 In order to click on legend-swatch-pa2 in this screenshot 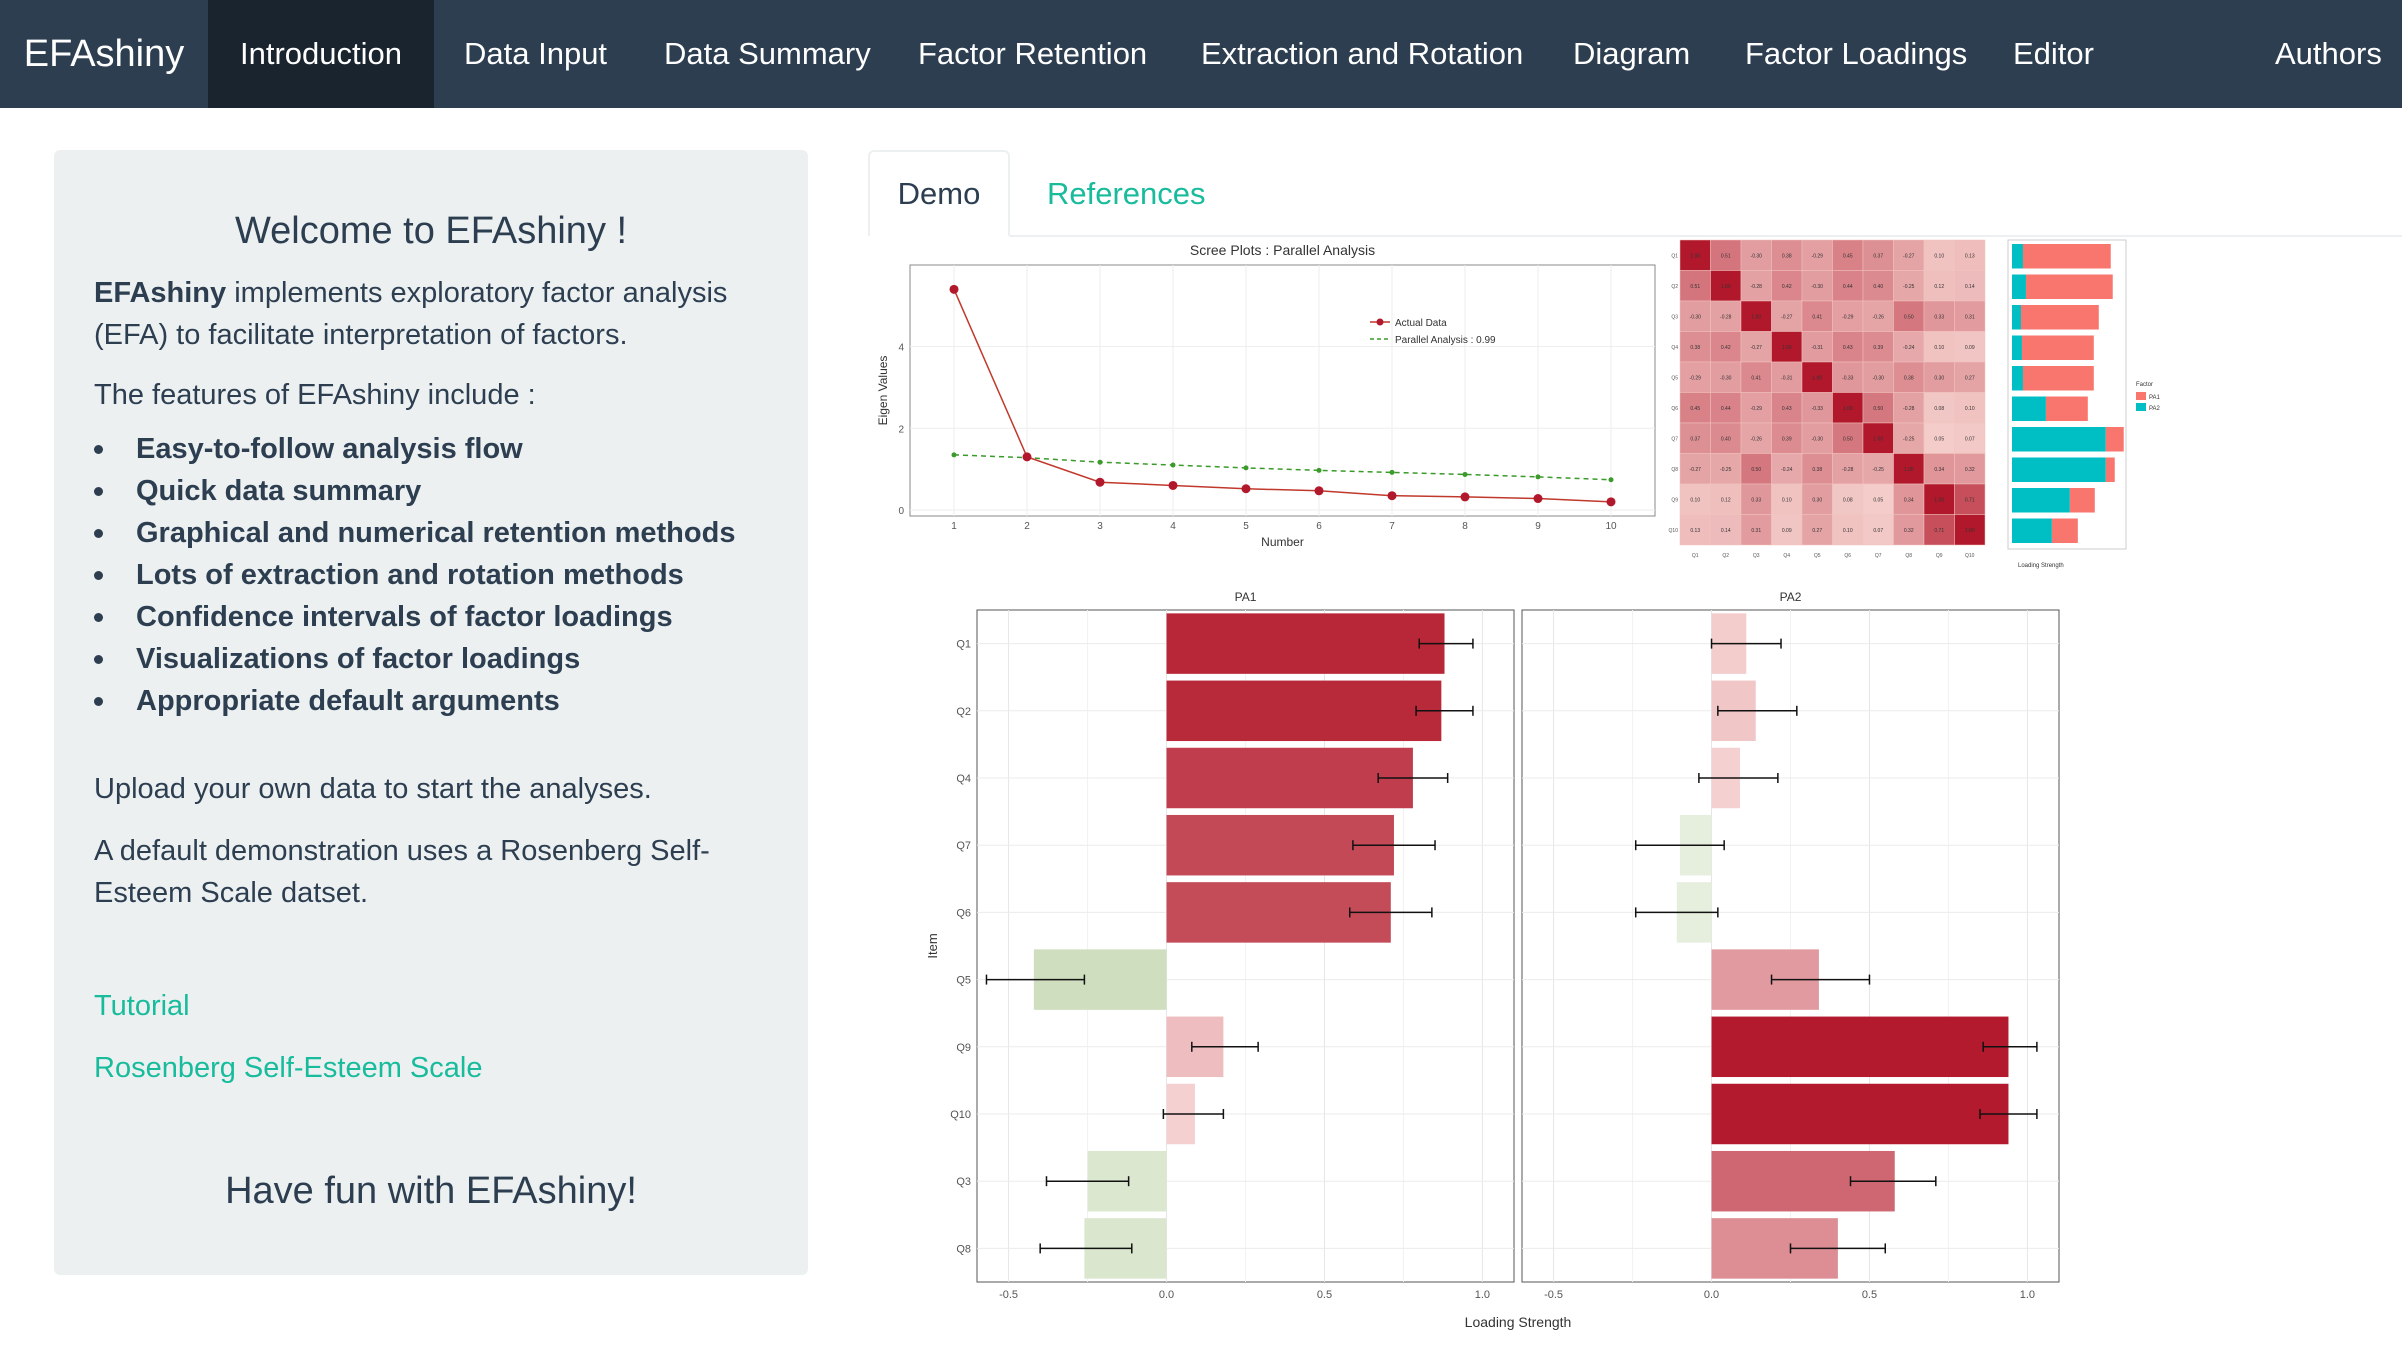, I will do `click(2141, 407)`.